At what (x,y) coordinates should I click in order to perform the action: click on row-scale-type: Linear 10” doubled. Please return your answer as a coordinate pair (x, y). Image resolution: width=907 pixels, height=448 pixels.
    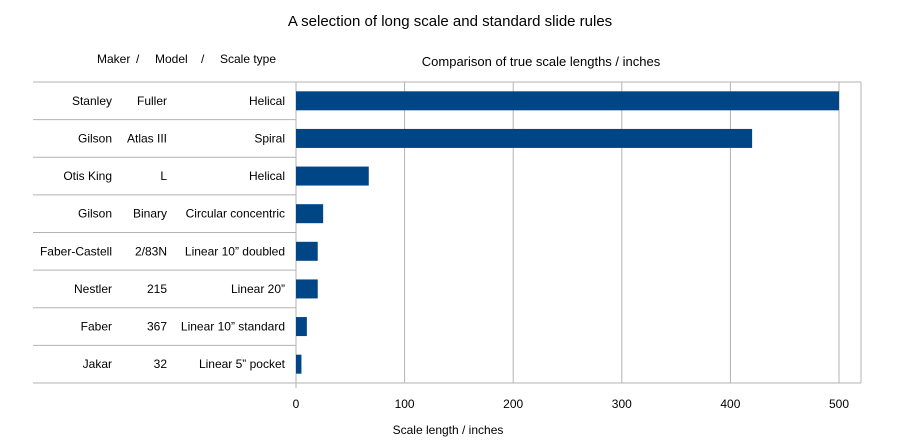
    Looking at the image, I should click on (235, 251).